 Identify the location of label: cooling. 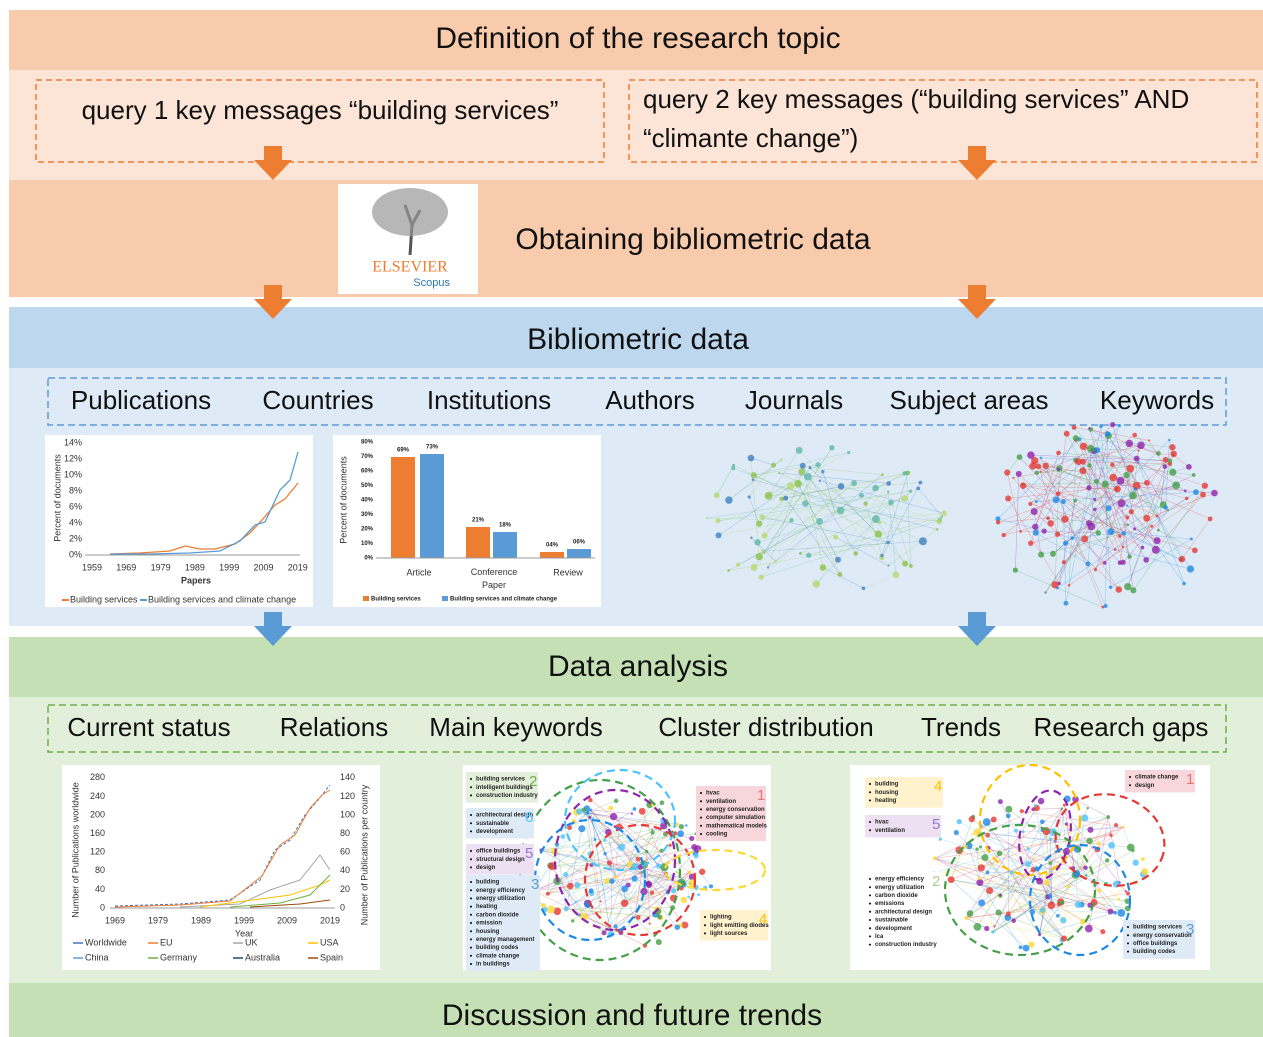
(717, 835).